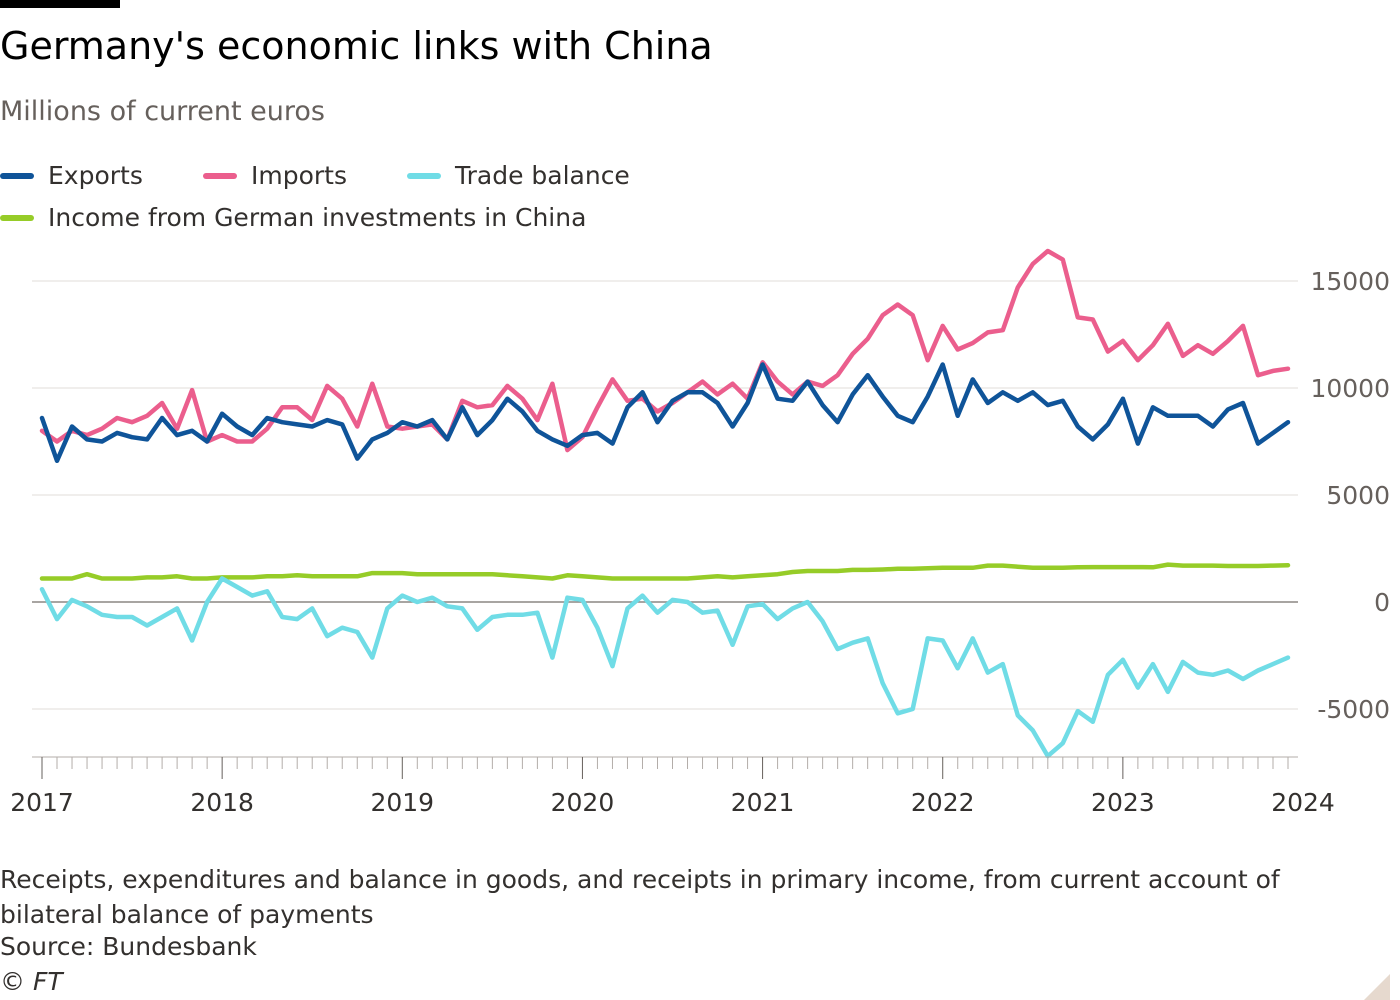 Image resolution: width=1400 pixels, height=1000 pixels. I want to click on legend-swatch-exports, so click(17, 175).